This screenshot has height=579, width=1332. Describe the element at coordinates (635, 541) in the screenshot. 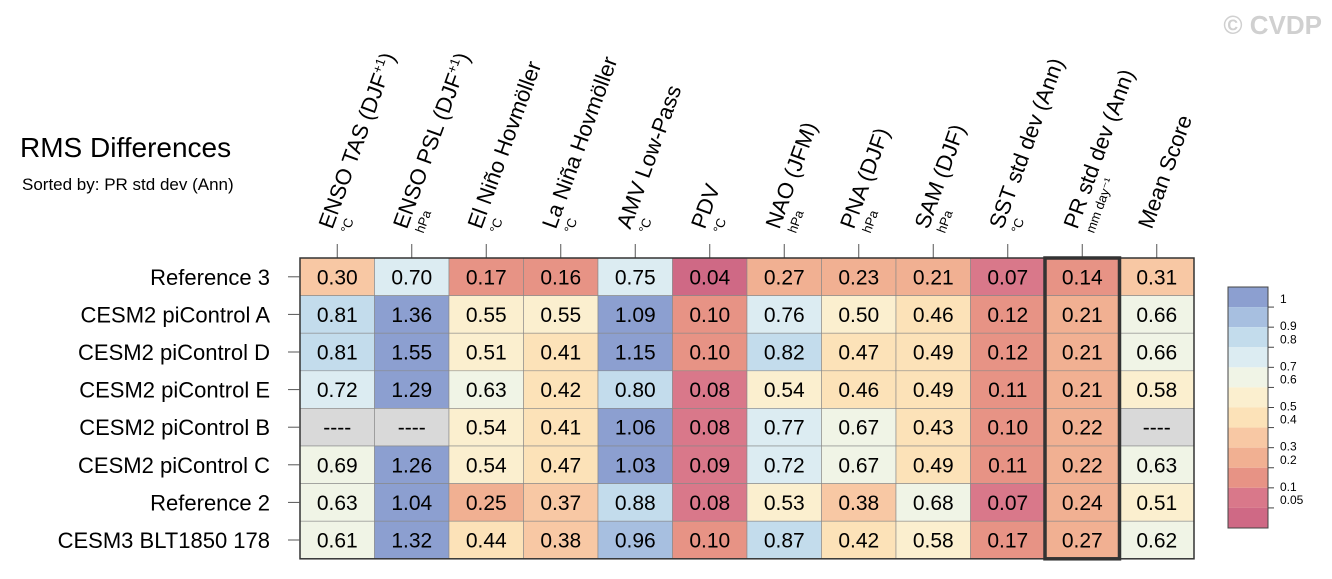

I see `cell-value: 0.96` at that location.